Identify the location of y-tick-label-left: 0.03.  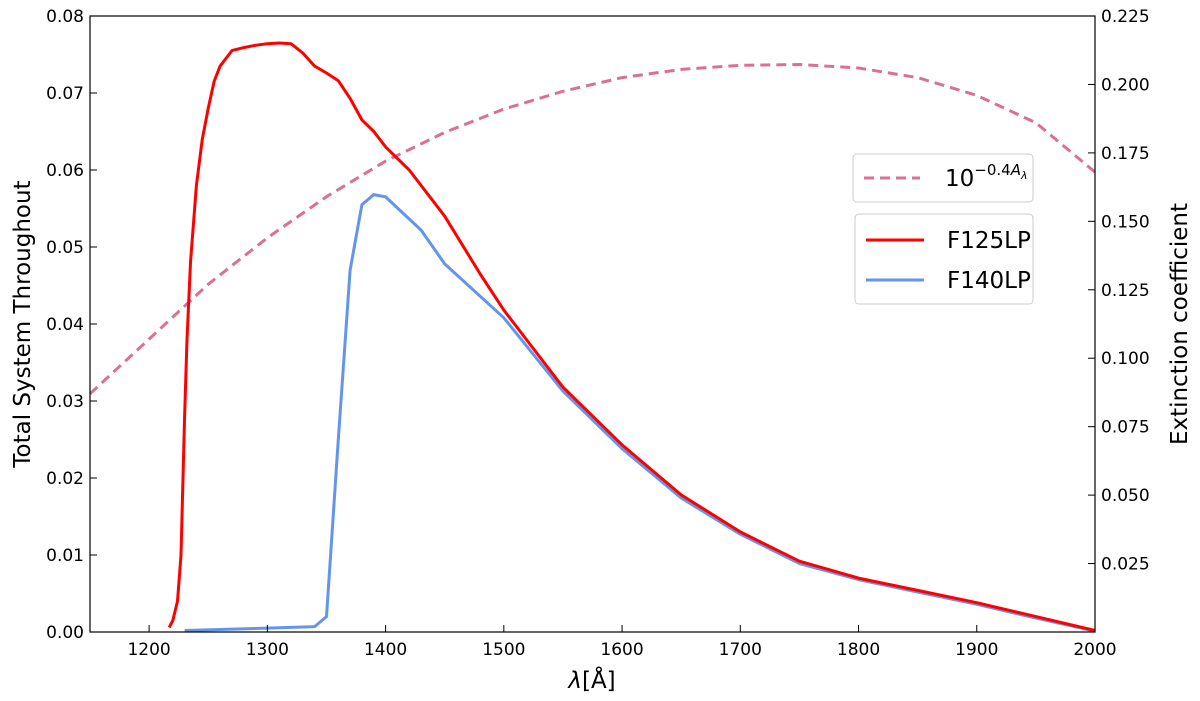
(65, 402).